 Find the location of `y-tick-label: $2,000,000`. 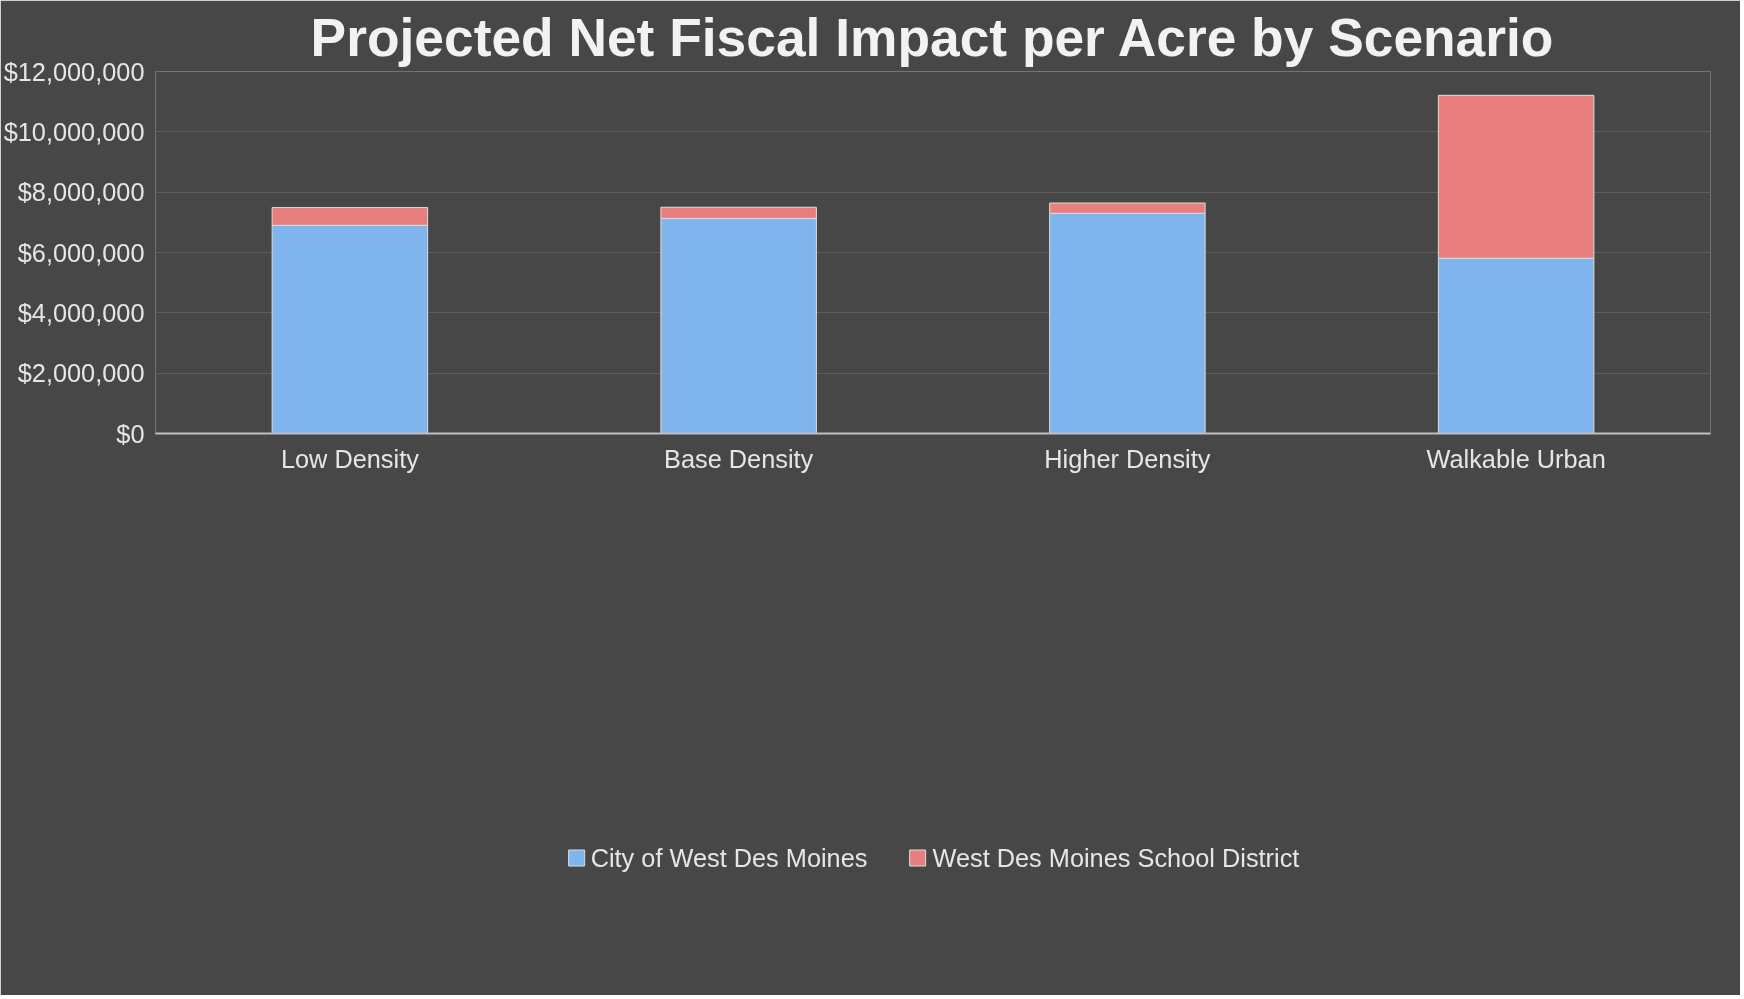

y-tick-label: $2,000,000 is located at coordinates (81, 373).